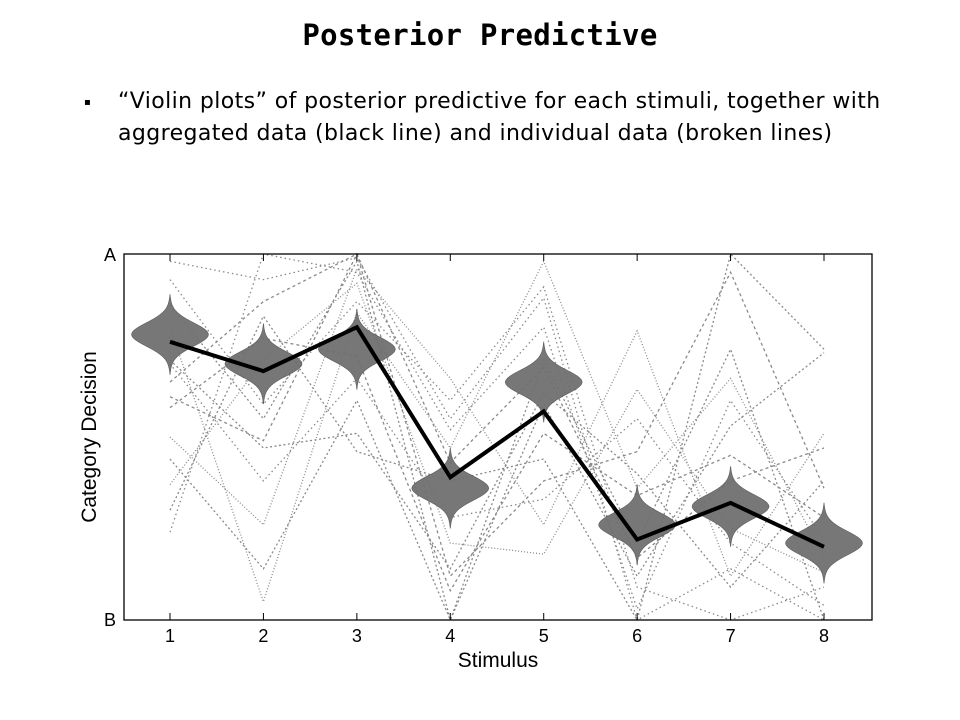  What do you see at coordinates (498, 660) in the screenshot?
I see `x-axis-label: Stimulus` at bounding box center [498, 660].